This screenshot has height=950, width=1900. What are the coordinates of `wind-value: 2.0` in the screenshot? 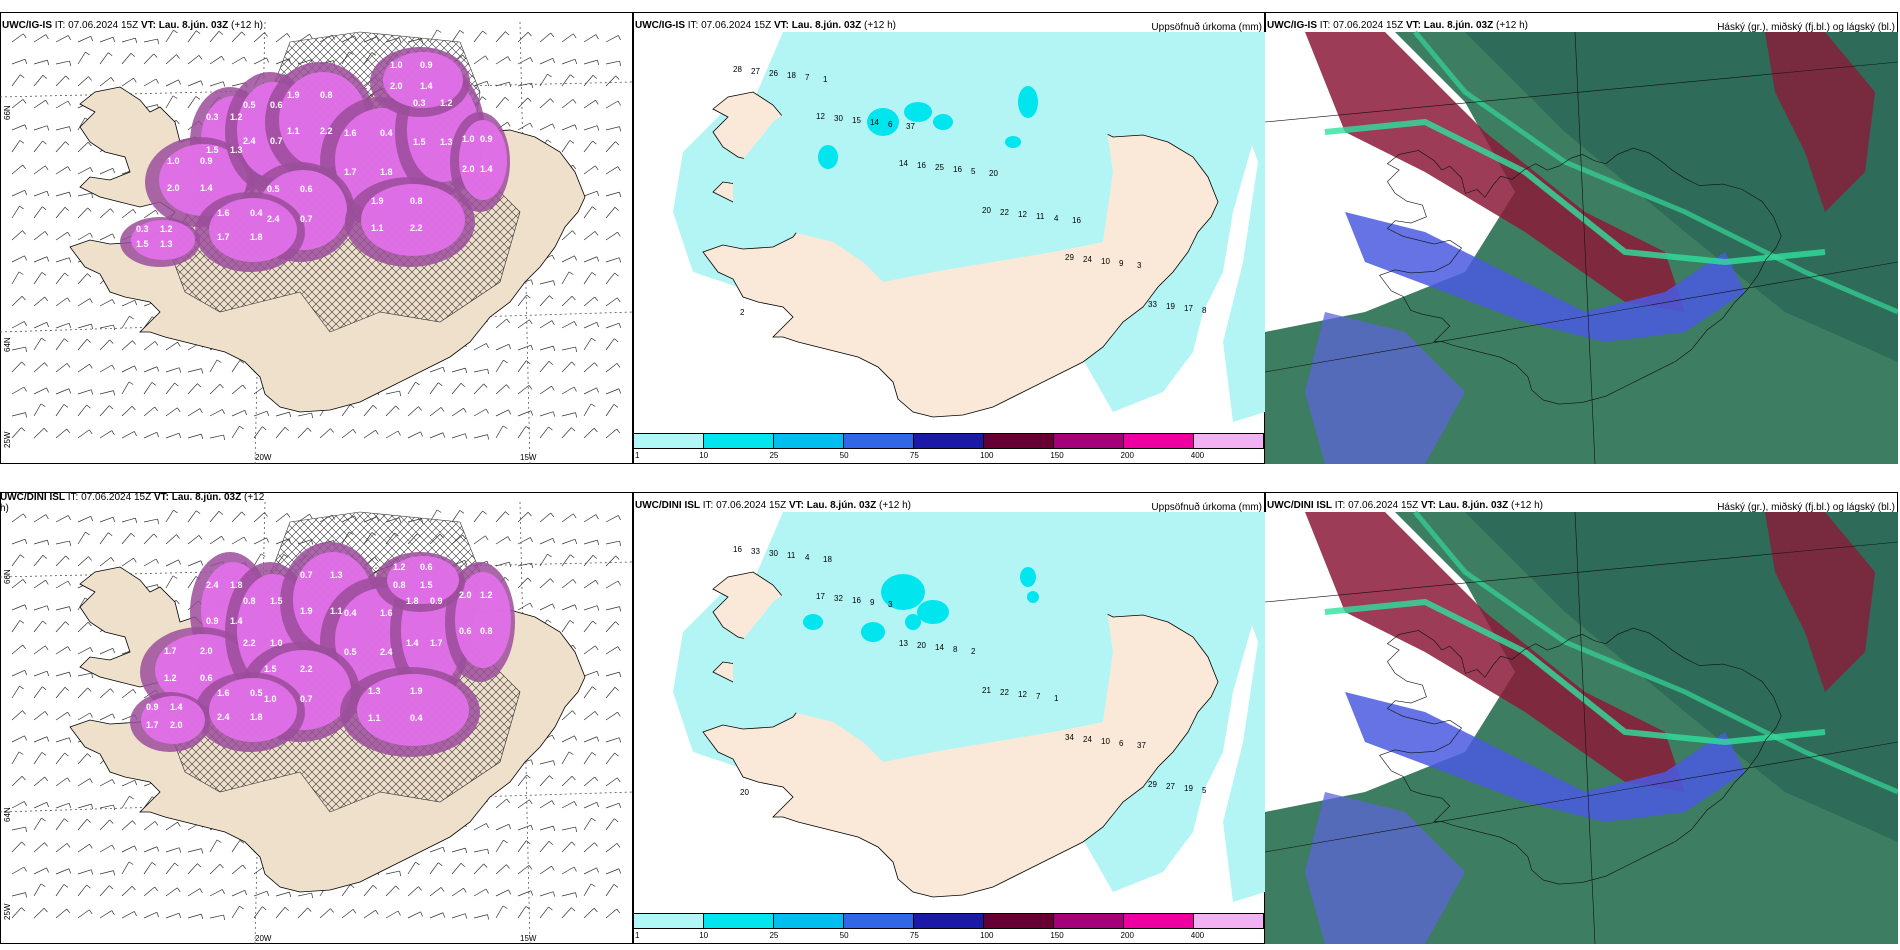 It's located at (468, 169).